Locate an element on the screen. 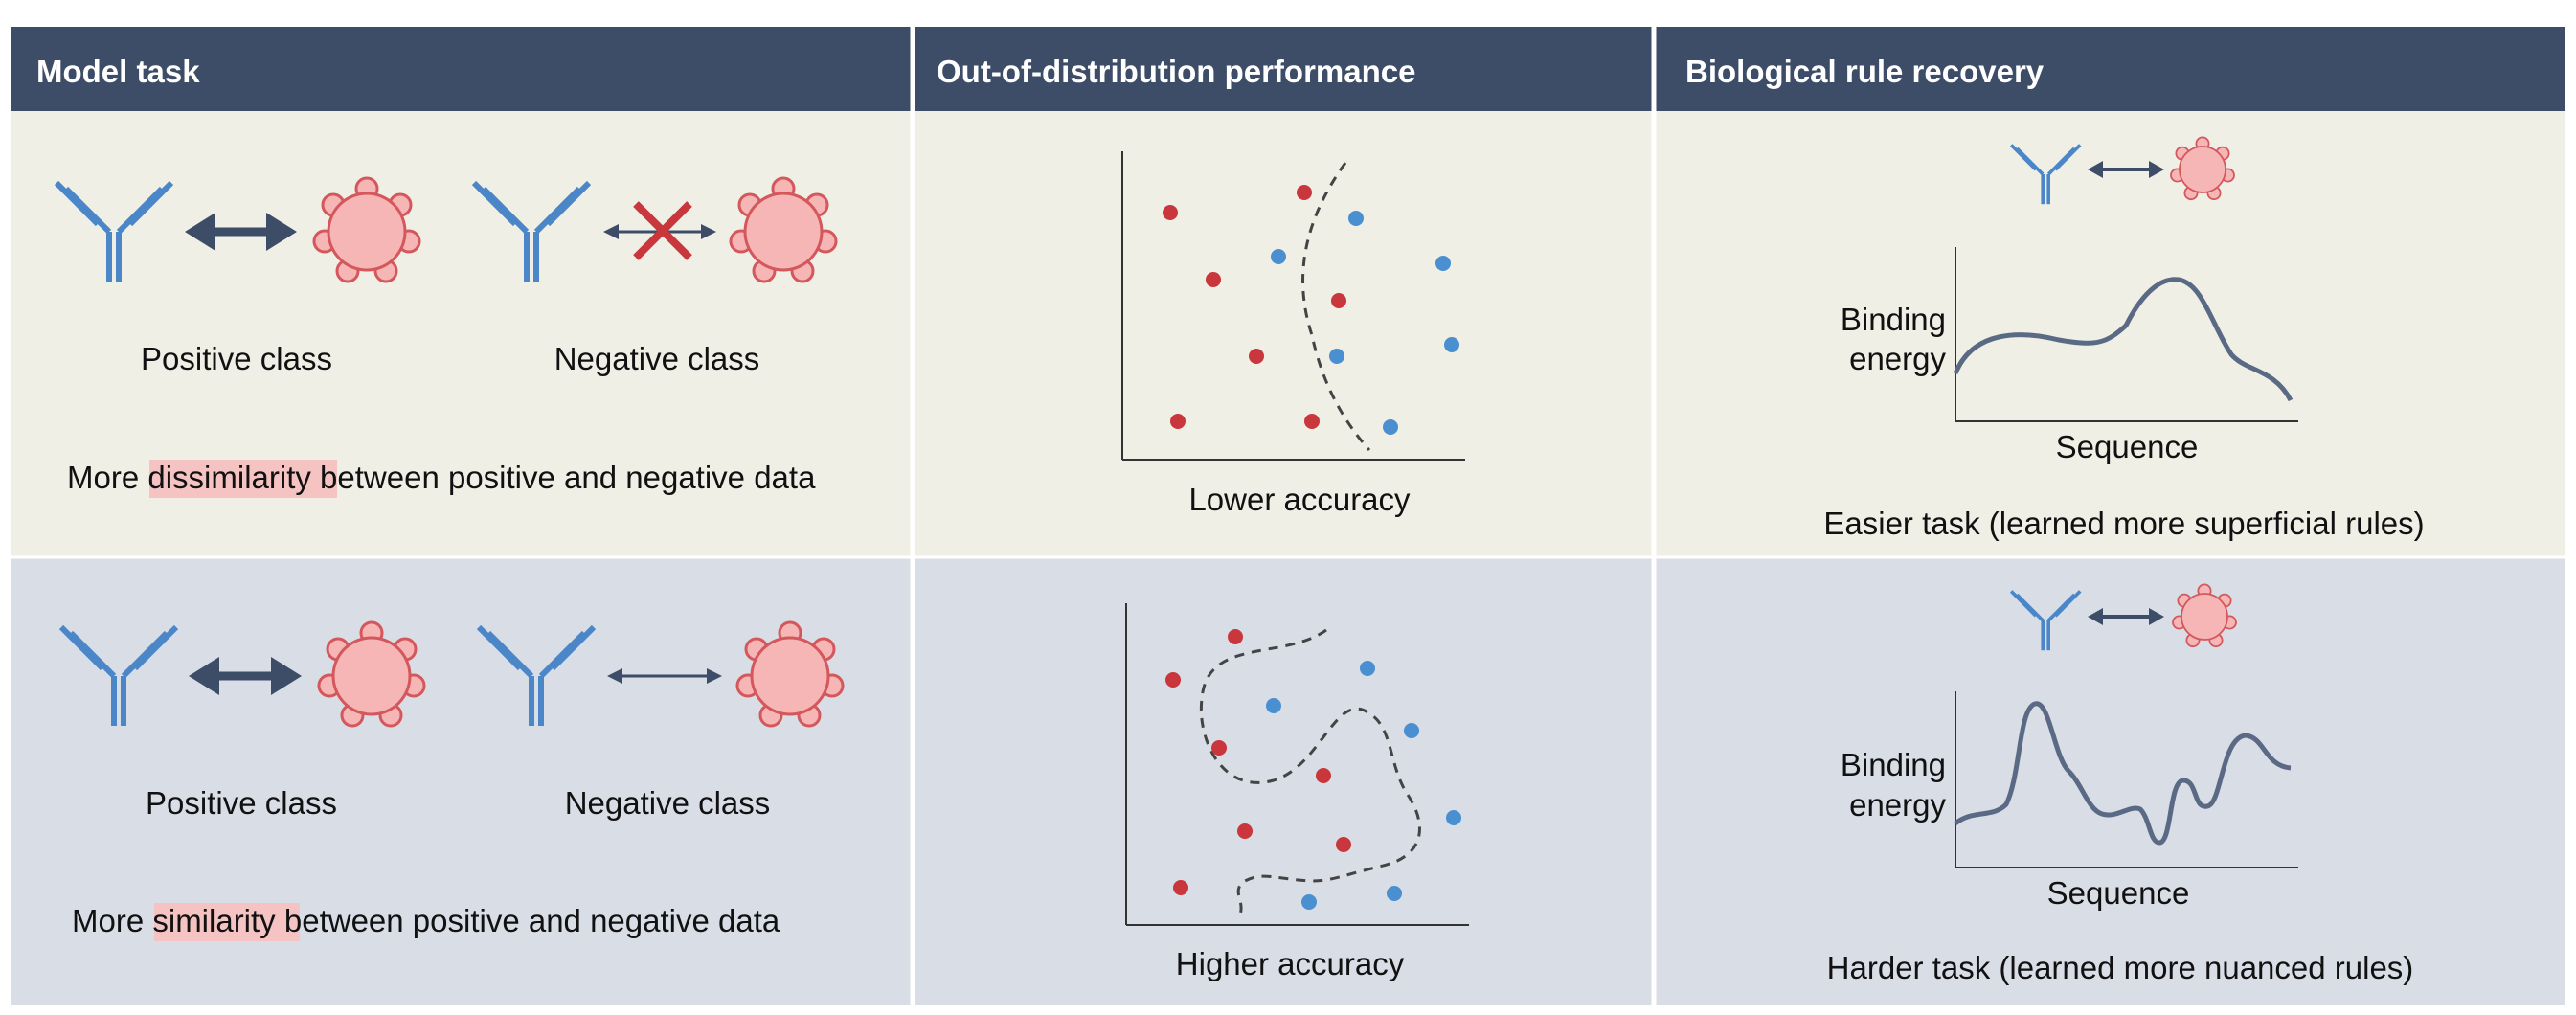  no-binding-cross-icon is located at coordinates (662, 230).